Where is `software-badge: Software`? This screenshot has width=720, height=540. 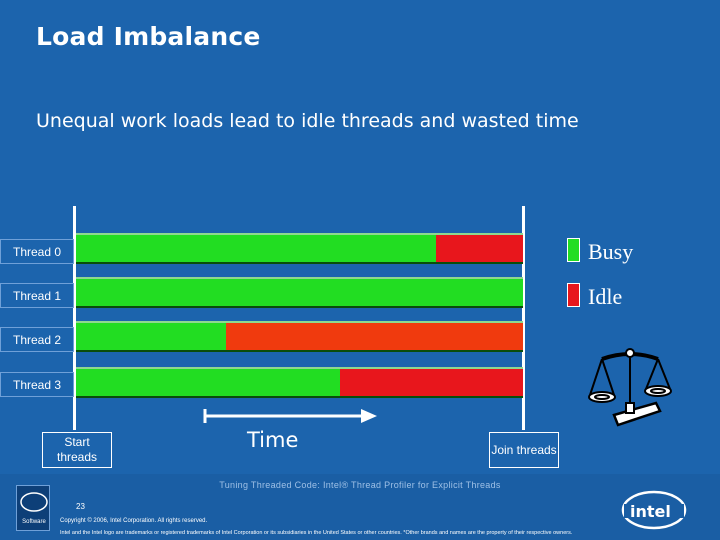
software-badge: Software is located at coordinates (33, 508).